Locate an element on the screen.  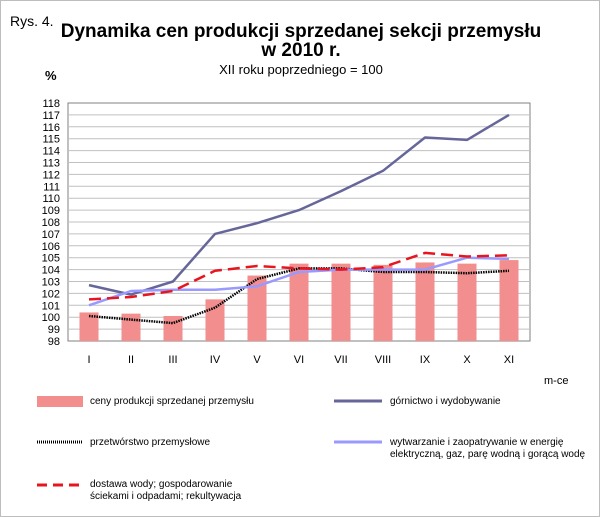
chart-subtitle: XII roku poprzedniego = 100 is located at coordinates (301, 69).